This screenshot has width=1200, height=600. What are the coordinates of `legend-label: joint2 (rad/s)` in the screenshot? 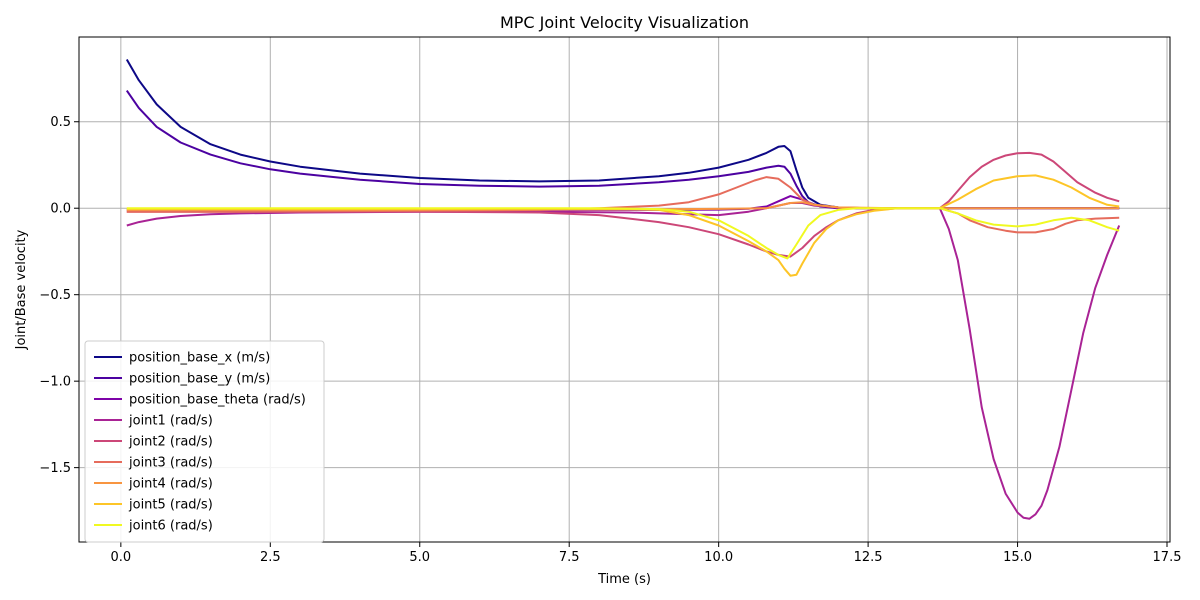 It's located at (170, 442).